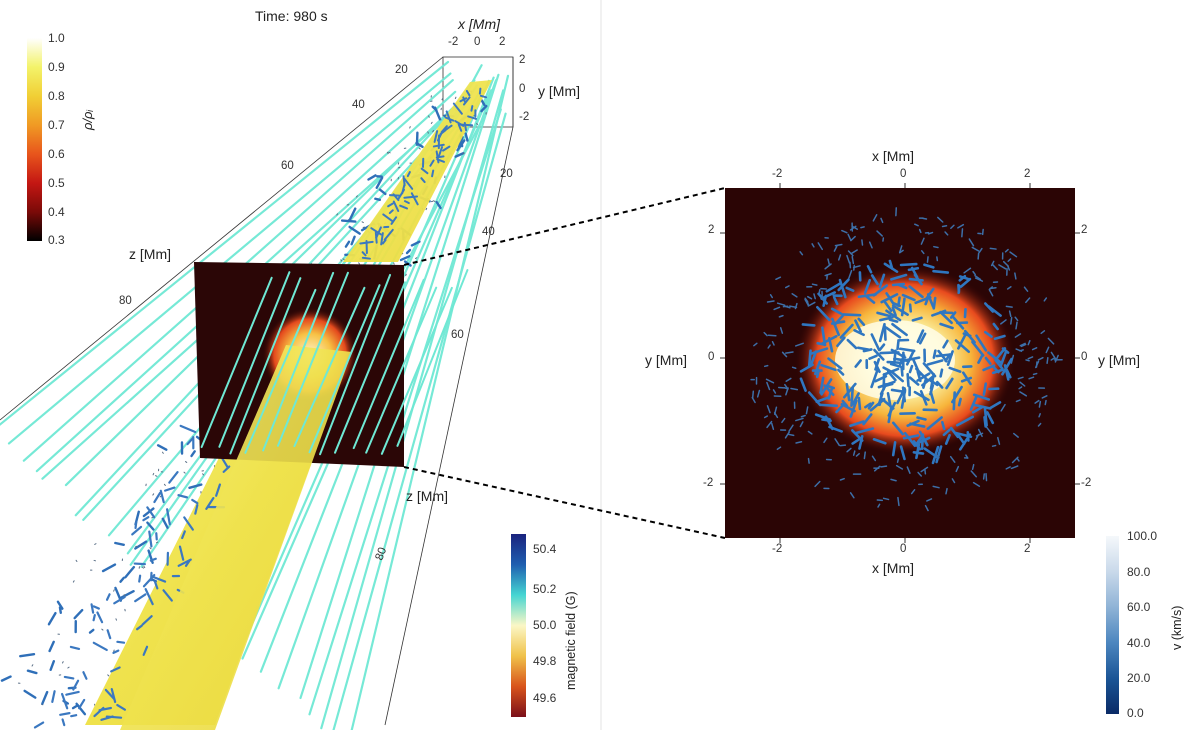 This screenshot has height=730, width=1200. I want to click on top-x-tick: 2, so click(502, 42).